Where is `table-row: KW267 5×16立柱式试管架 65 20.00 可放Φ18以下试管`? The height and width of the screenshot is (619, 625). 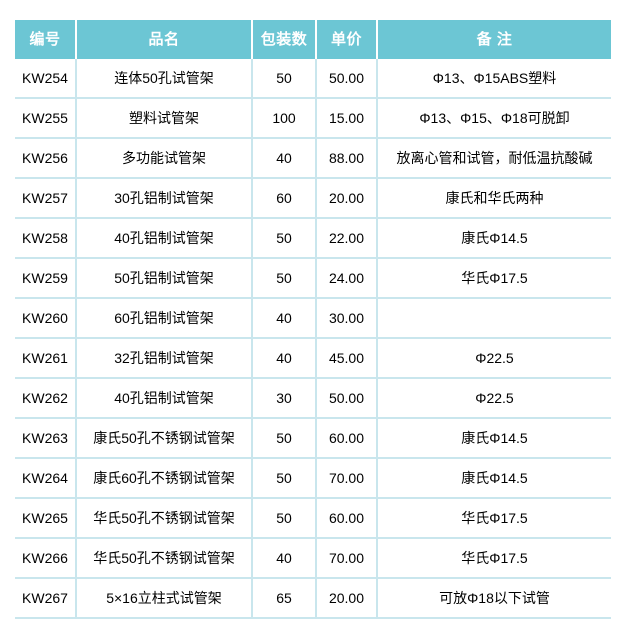 table-row: KW267 5×16立柱式试管架 65 20.00 可放Φ18以下试管 is located at coordinates (313, 598).